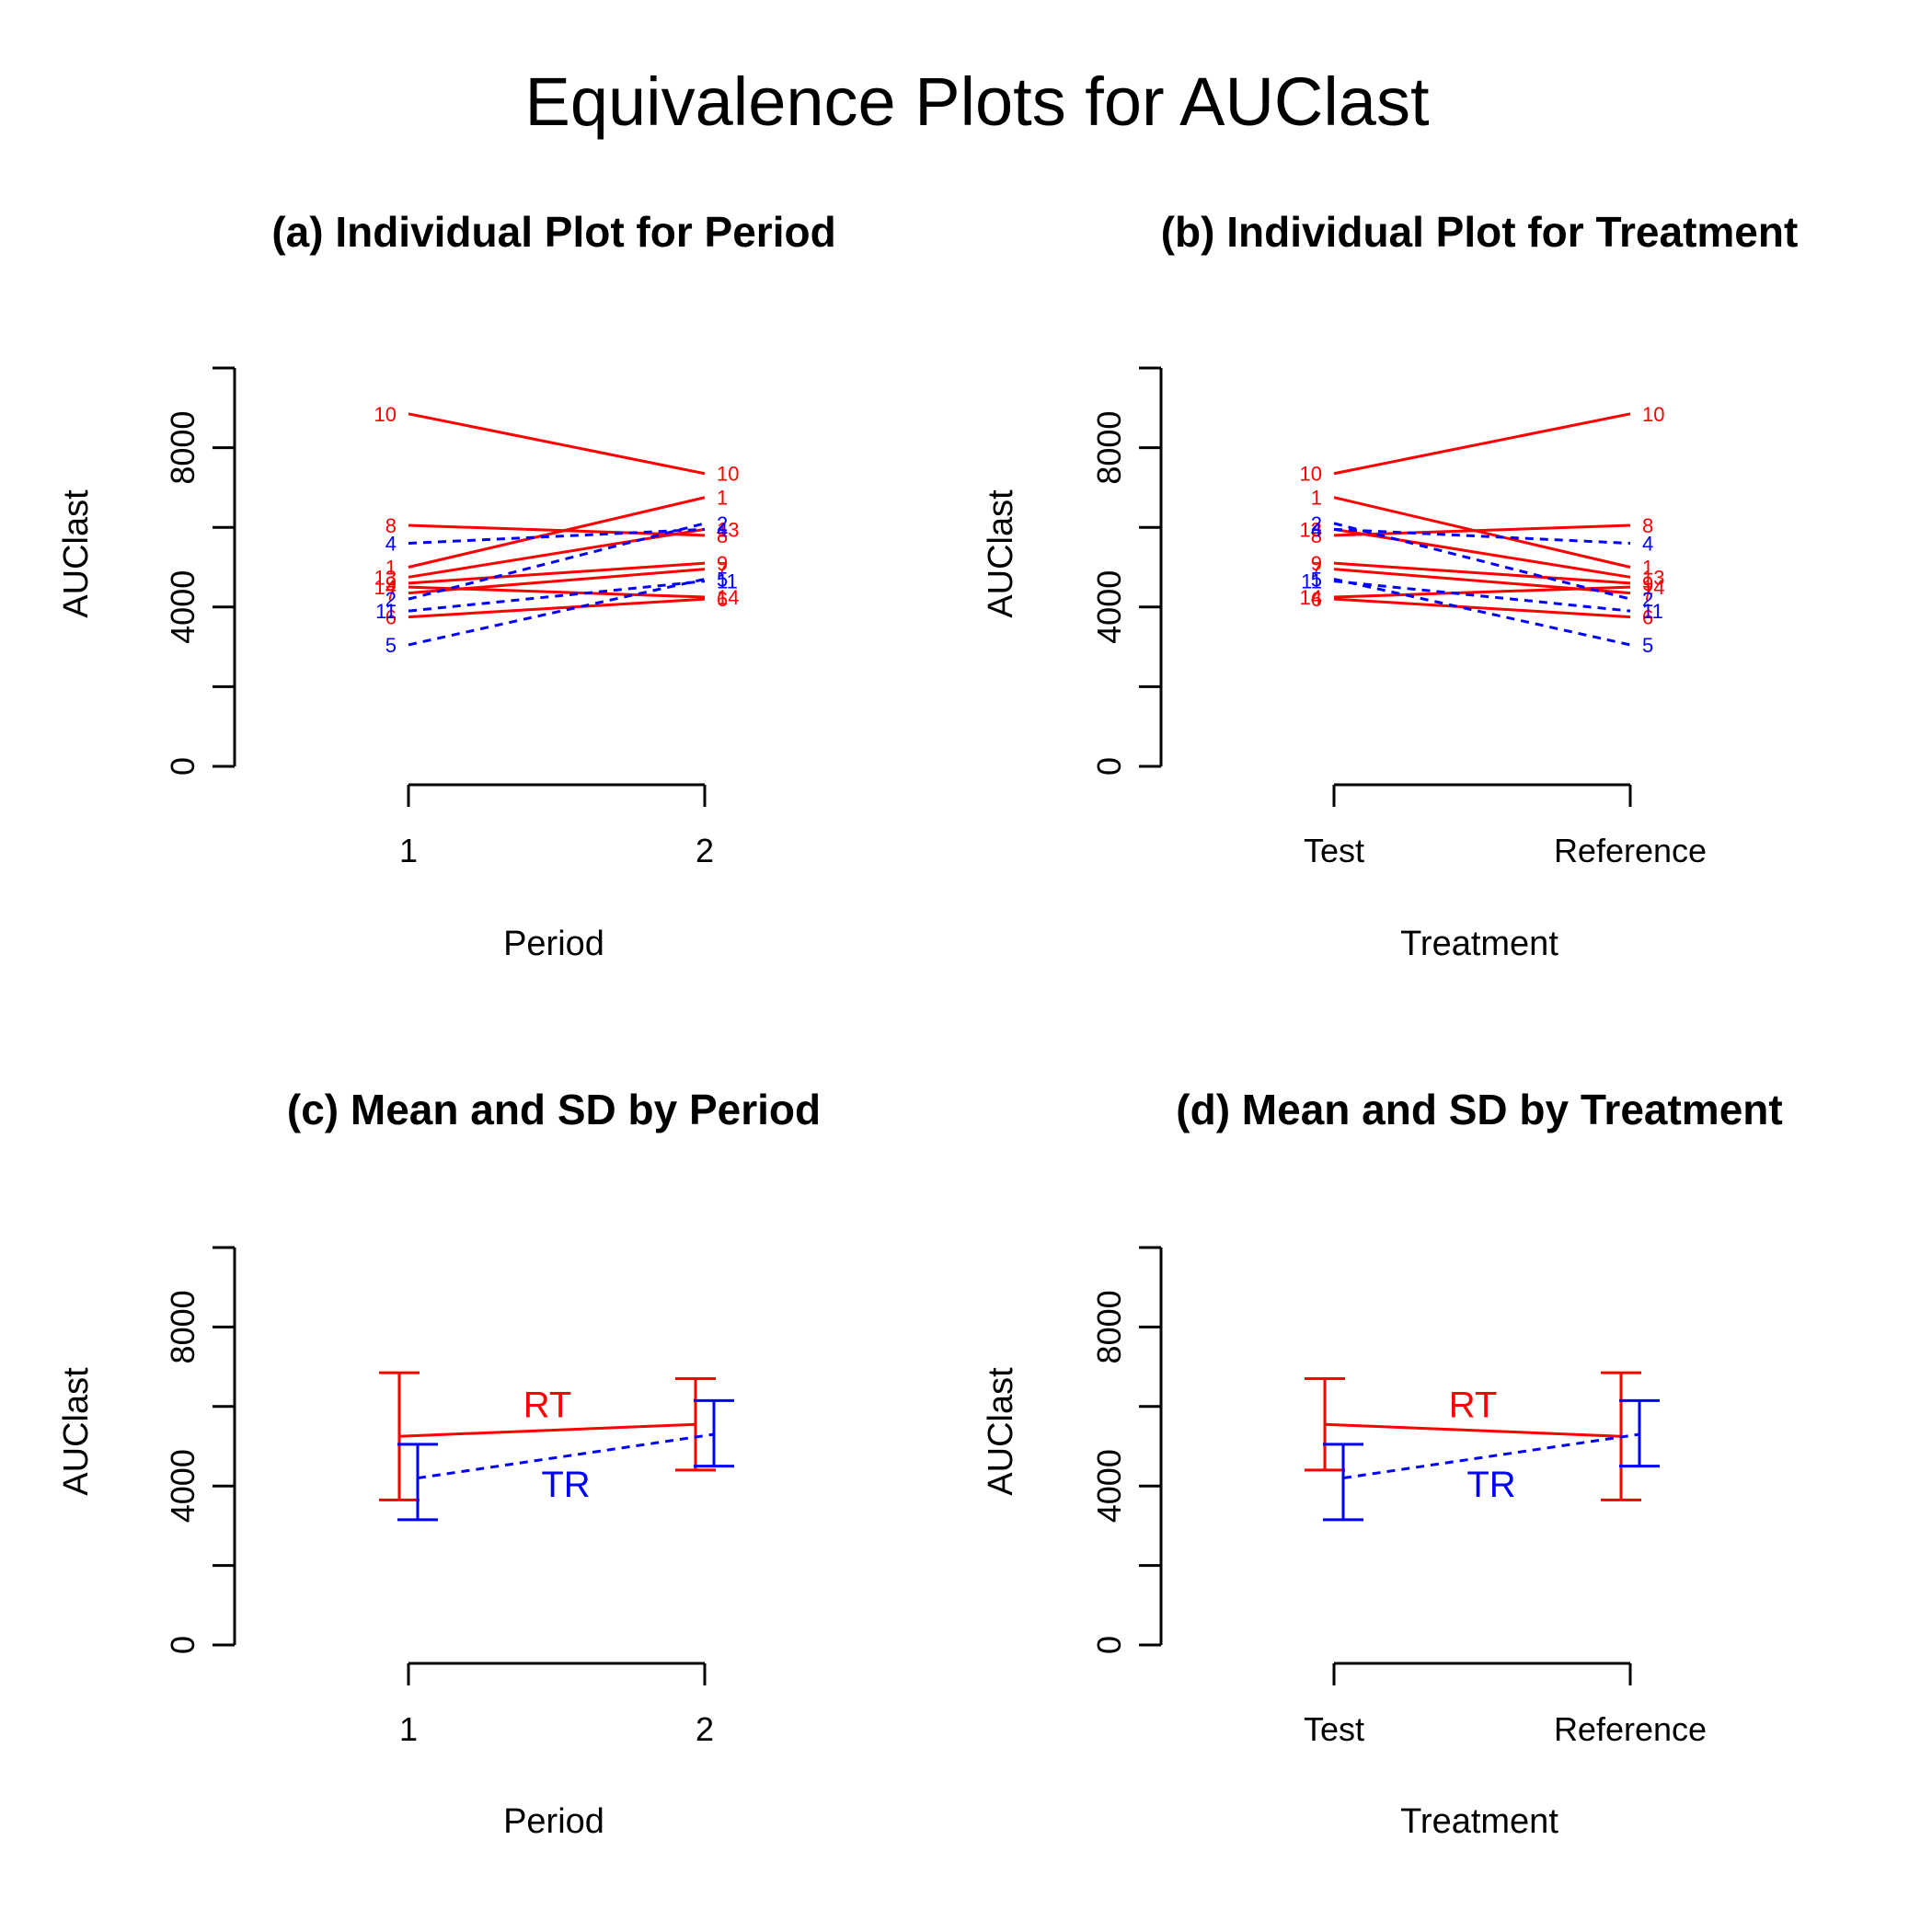 The height and width of the screenshot is (1932, 1932). Describe the element at coordinates (76, 1431) in the screenshot. I see `panel-c-y-axis-label: AUClast` at that location.